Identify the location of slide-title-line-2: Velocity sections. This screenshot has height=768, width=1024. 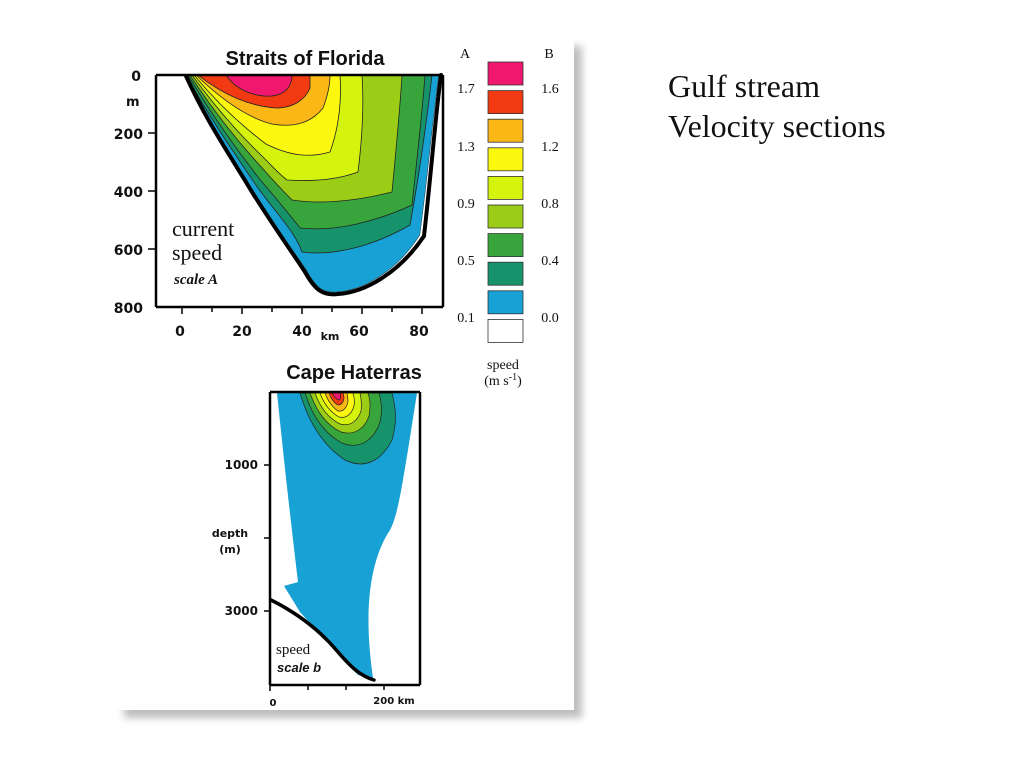
(777, 126).